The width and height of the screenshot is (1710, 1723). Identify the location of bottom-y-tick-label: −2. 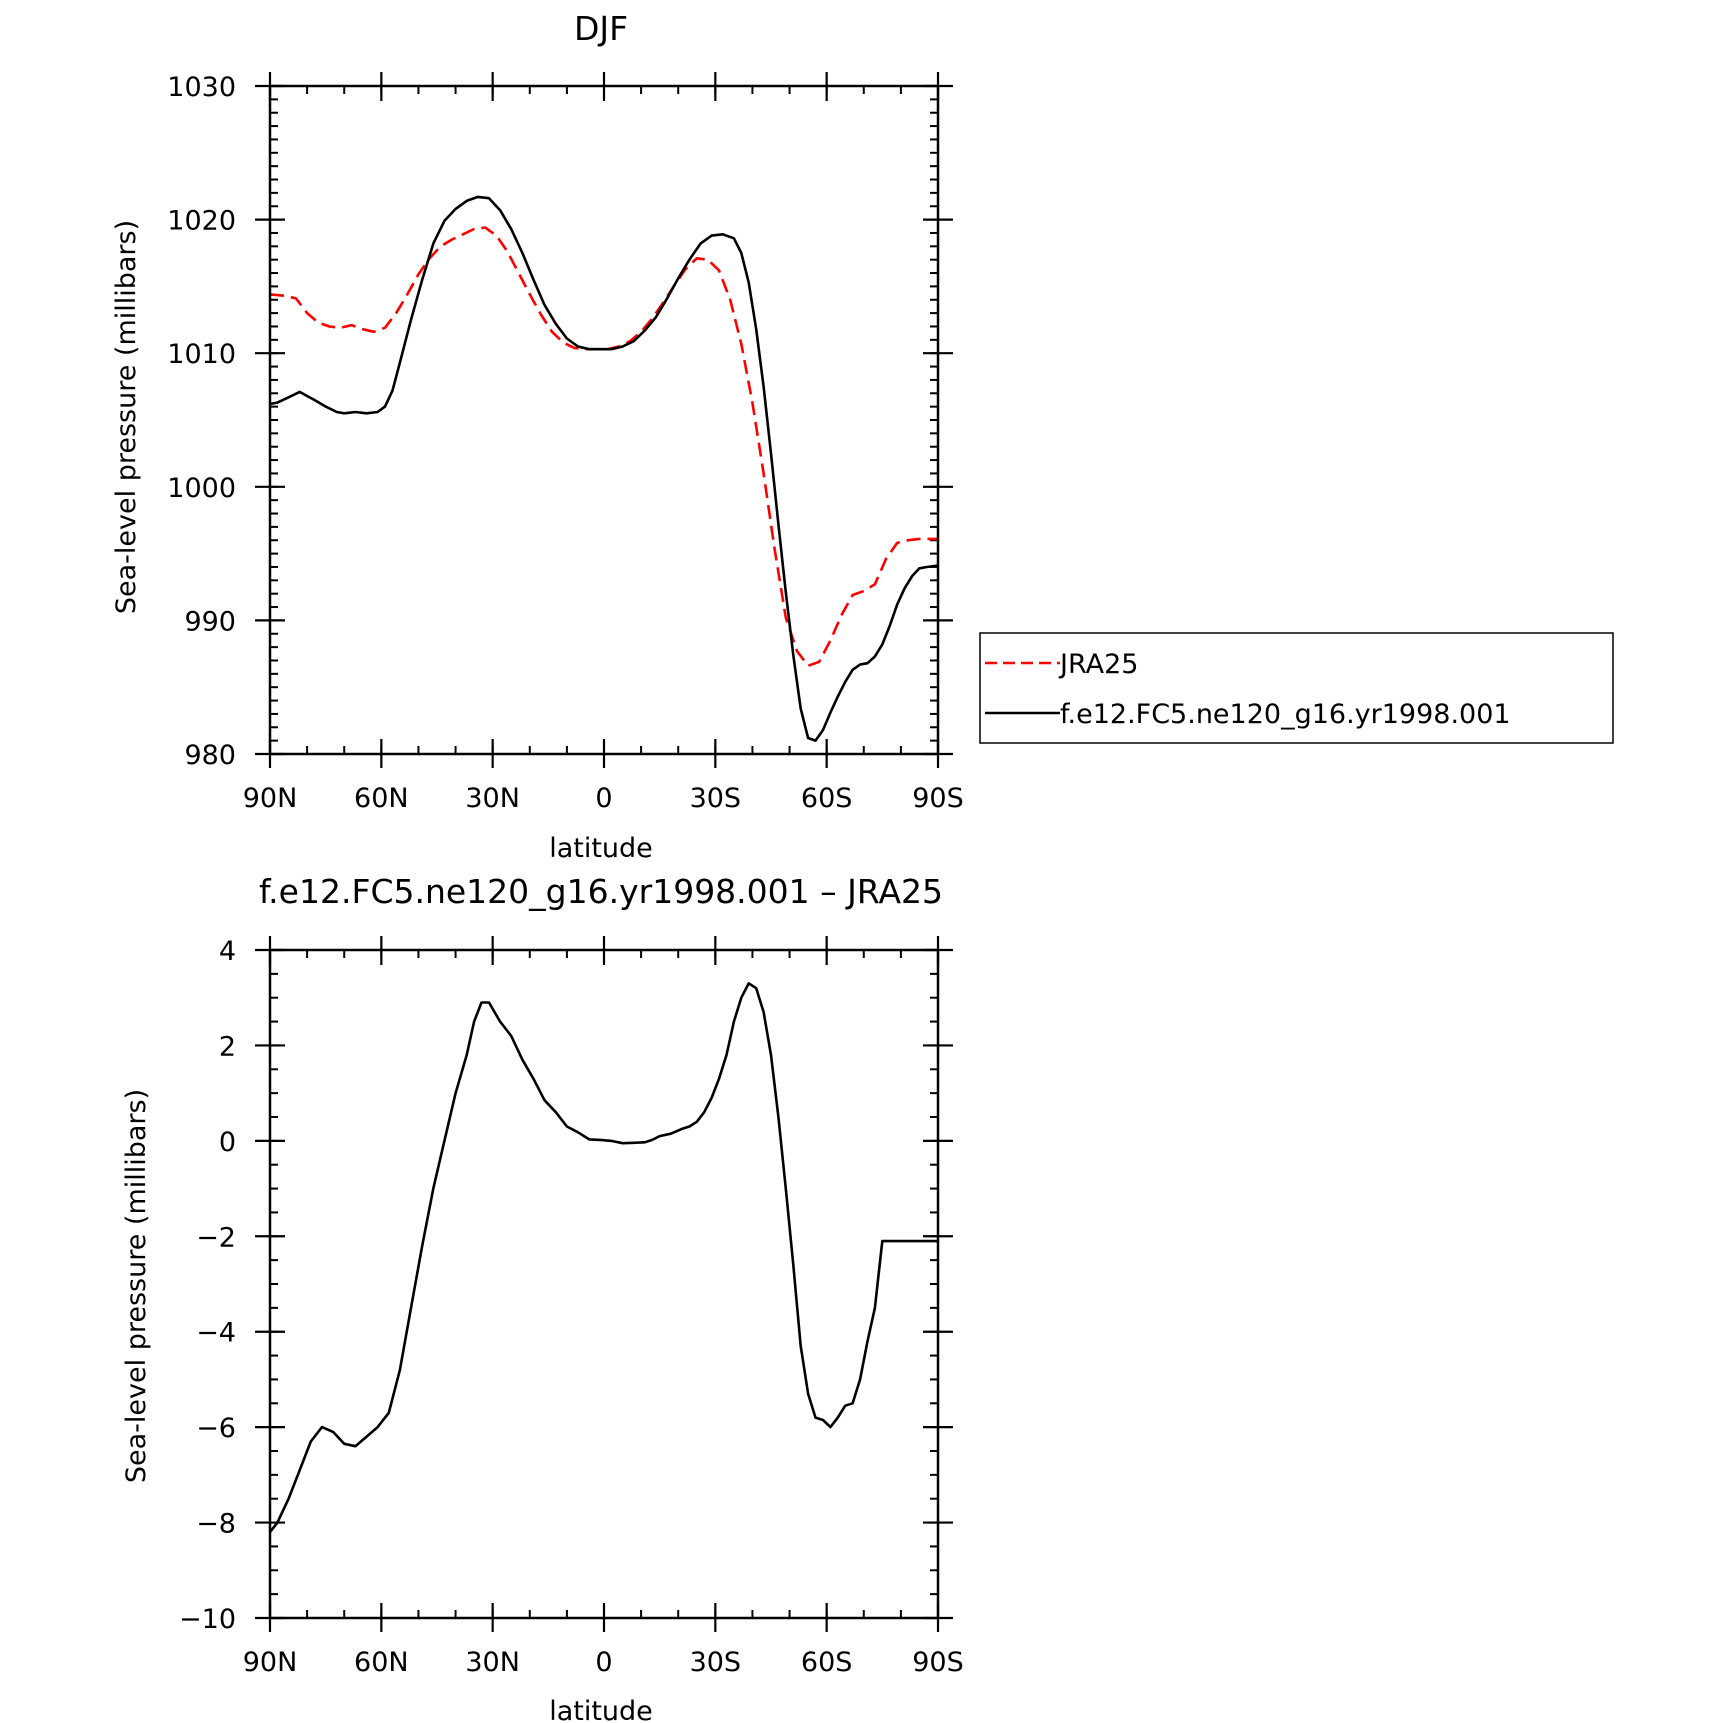
(216, 1237).